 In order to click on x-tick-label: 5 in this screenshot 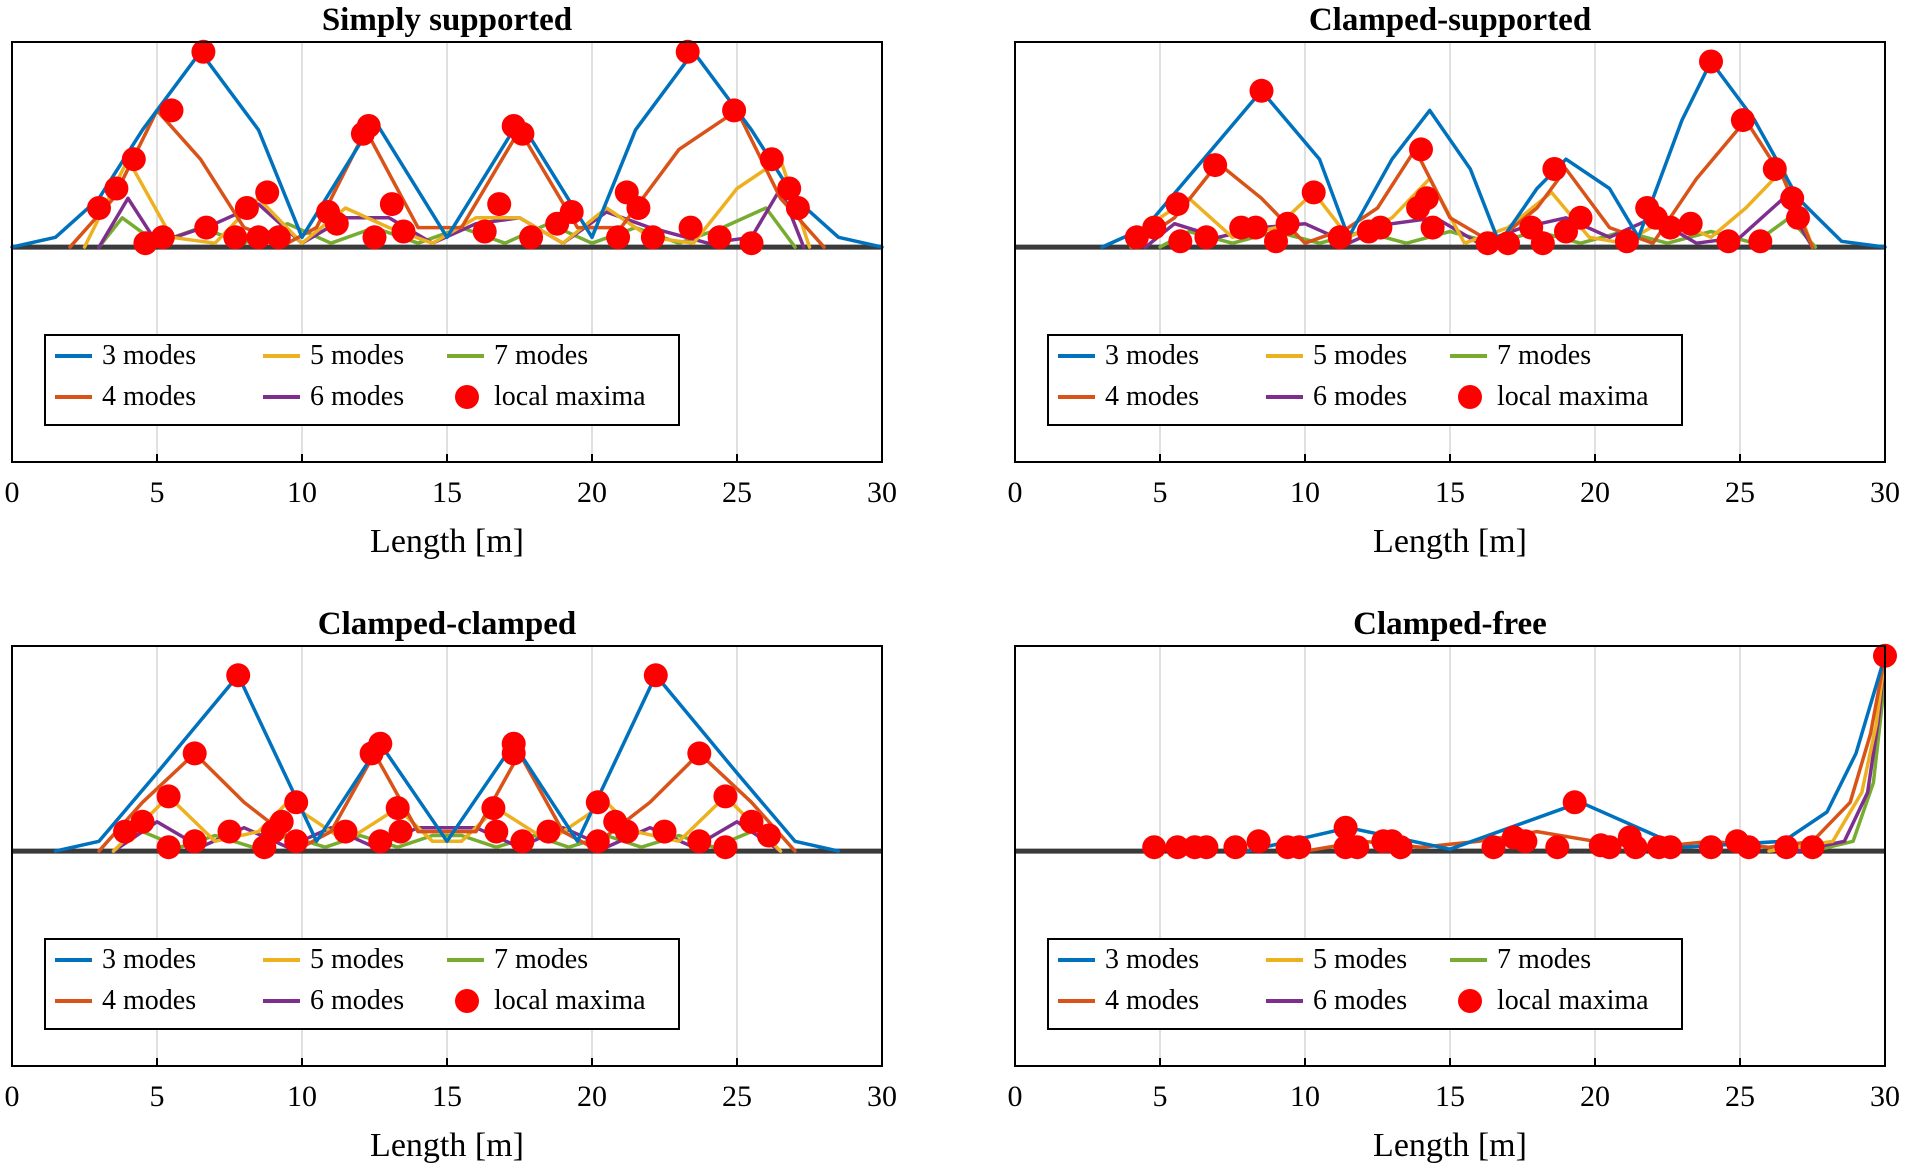, I will do `click(1160, 492)`.